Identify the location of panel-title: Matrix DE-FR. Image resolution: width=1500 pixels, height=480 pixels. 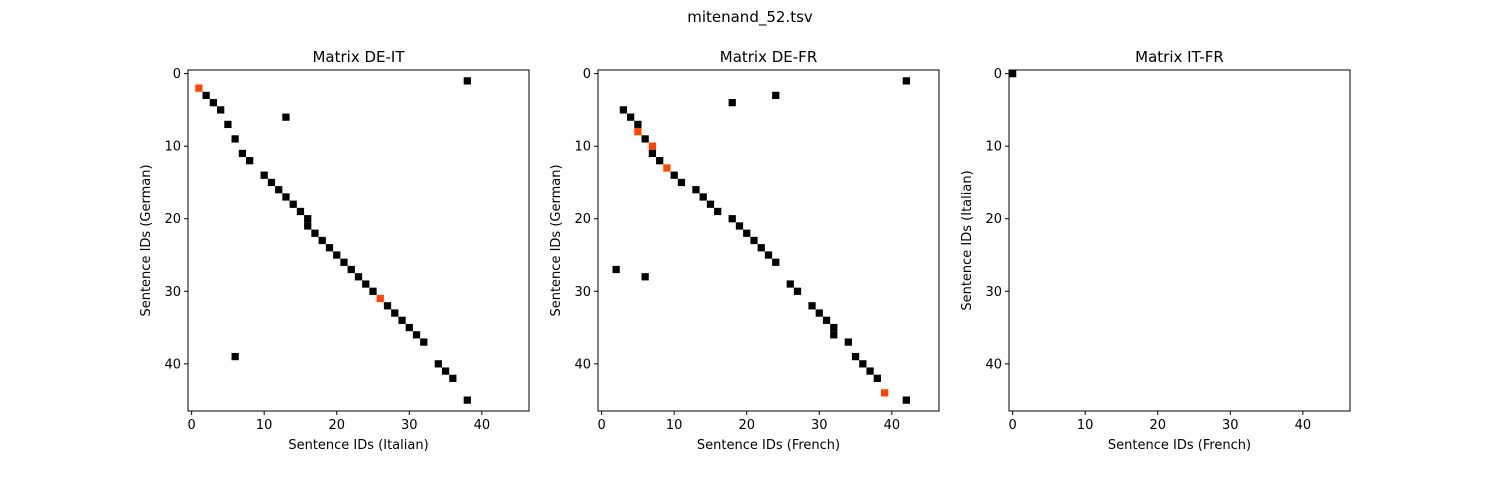
(769, 57).